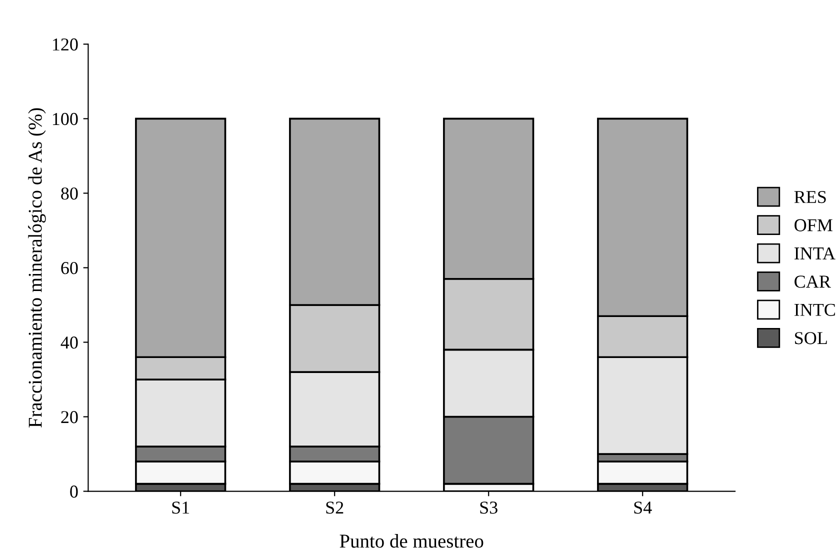  Describe the element at coordinates (815, 253) in the screenshot. I see `legend-label: INTA` at that location.